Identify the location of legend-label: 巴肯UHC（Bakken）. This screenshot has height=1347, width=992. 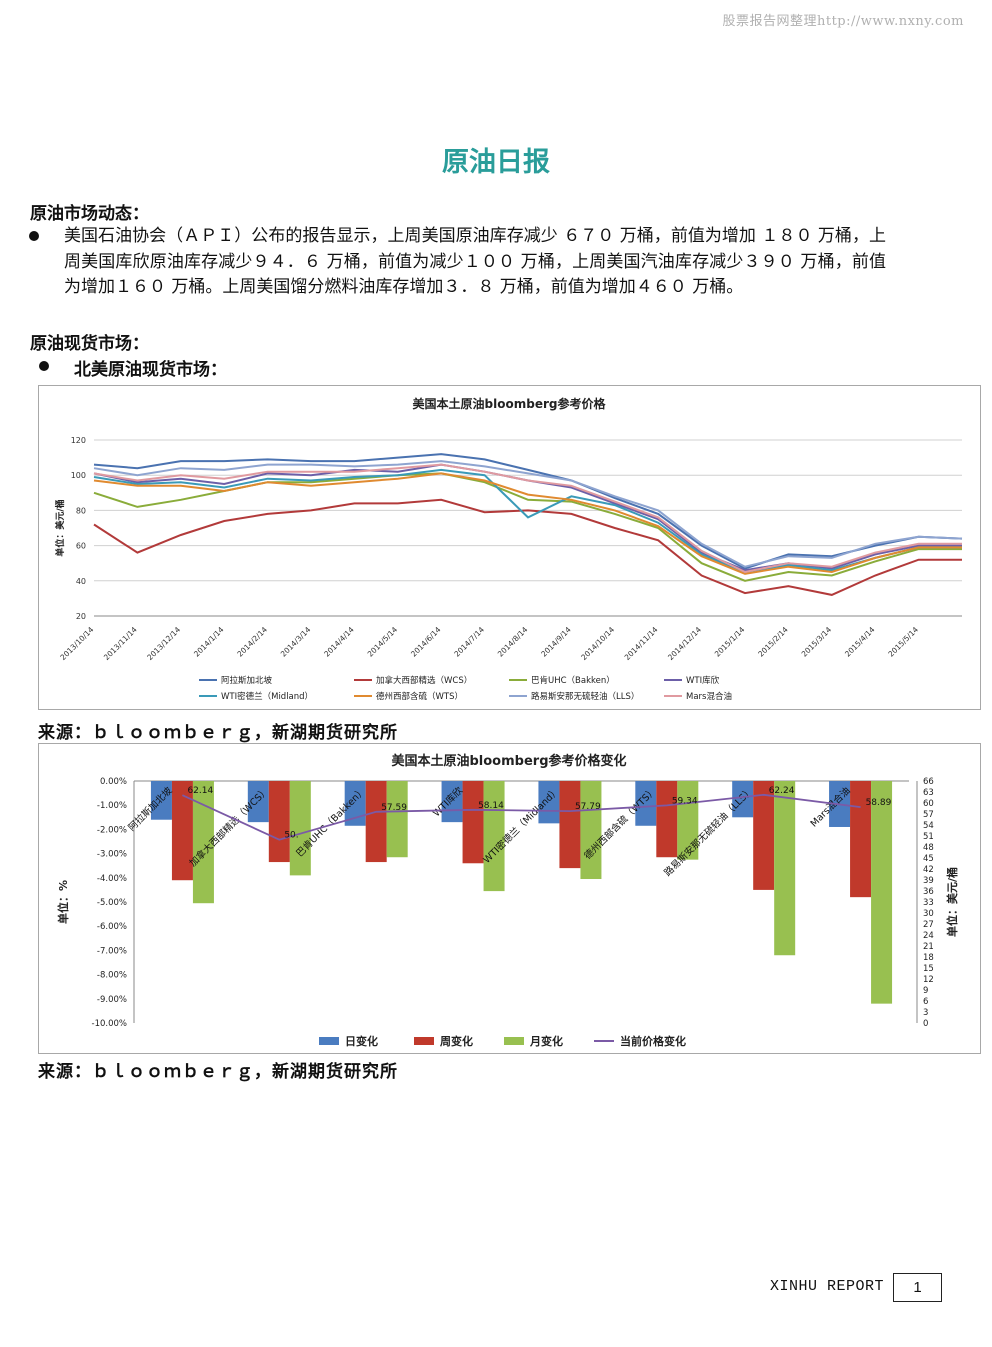
(573, 680).